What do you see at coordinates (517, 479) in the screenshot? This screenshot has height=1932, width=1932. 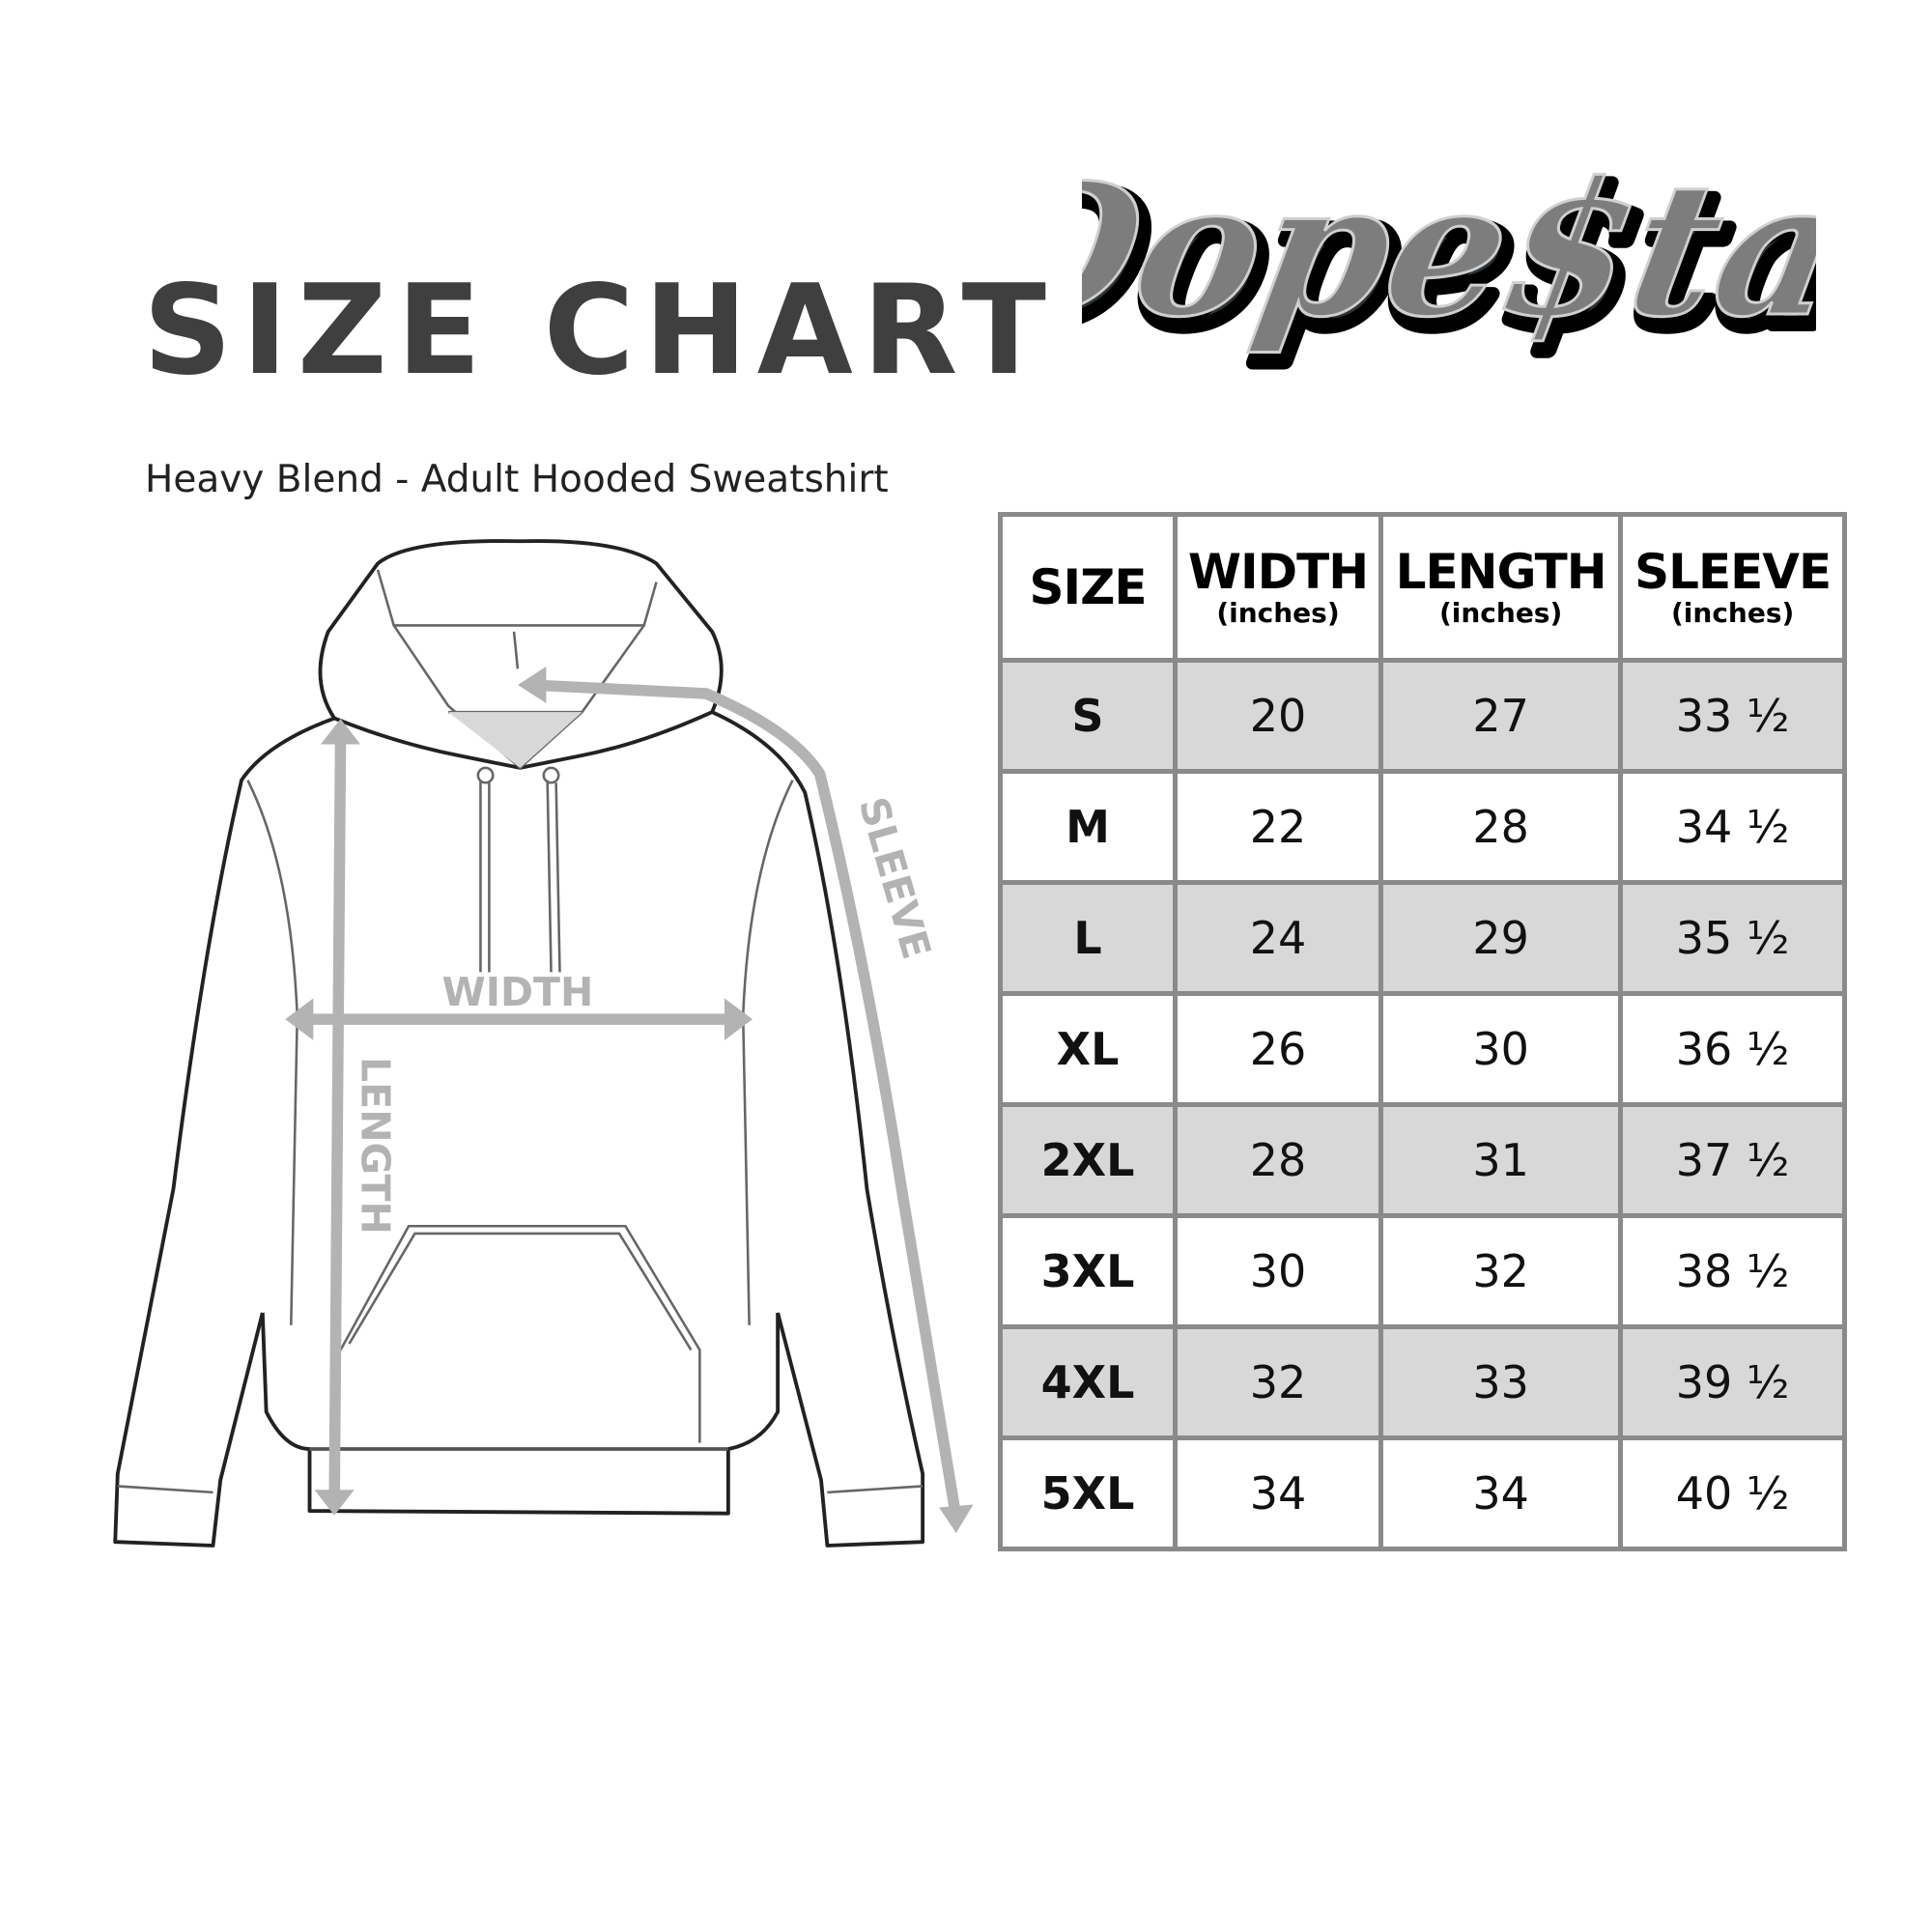 I see `product-subtitle: Heavy Blend - Adult Hooded Sweatshirt` at bounding box center [517, 479].